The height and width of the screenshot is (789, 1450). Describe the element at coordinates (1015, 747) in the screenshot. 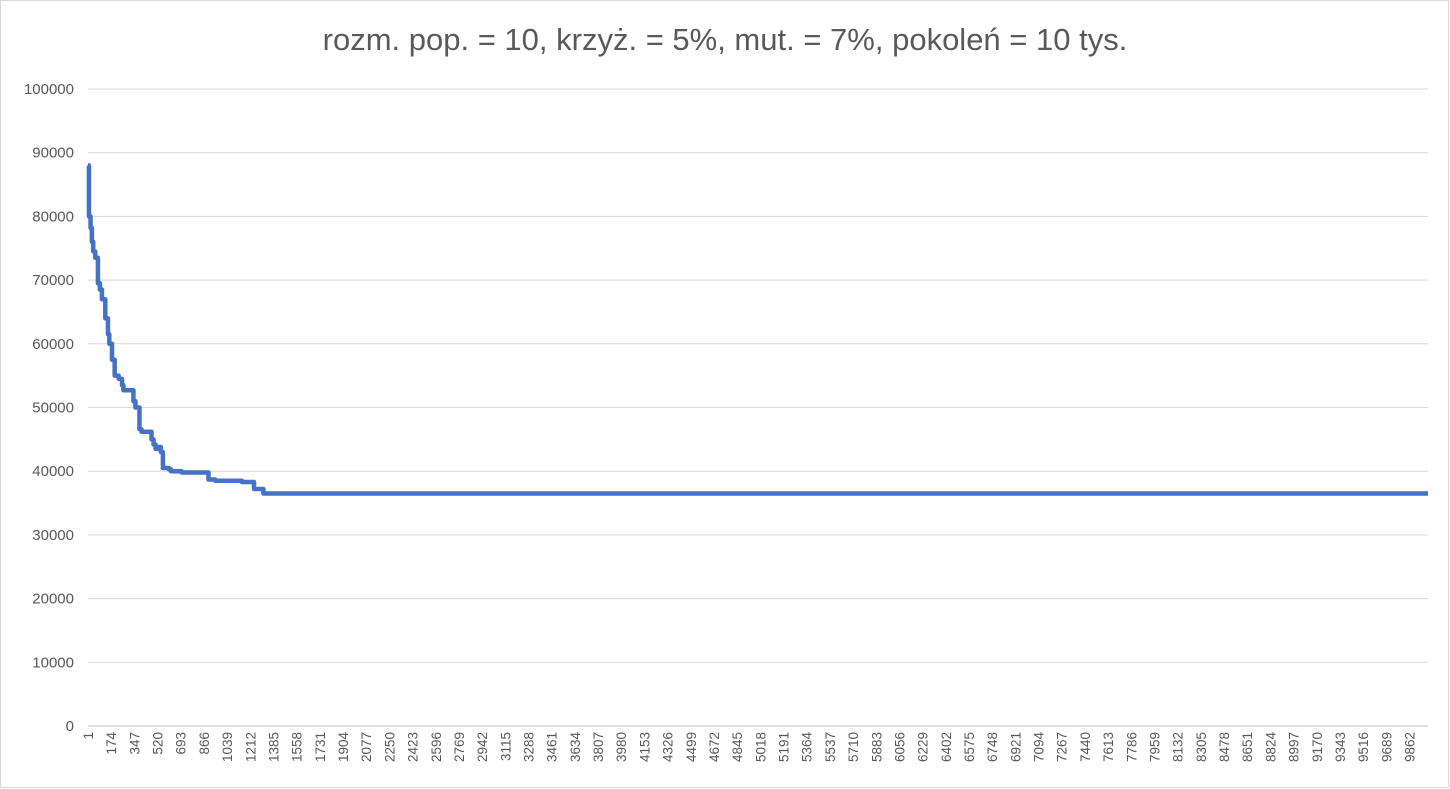

I see `x-tick-label: 6921` at that location.